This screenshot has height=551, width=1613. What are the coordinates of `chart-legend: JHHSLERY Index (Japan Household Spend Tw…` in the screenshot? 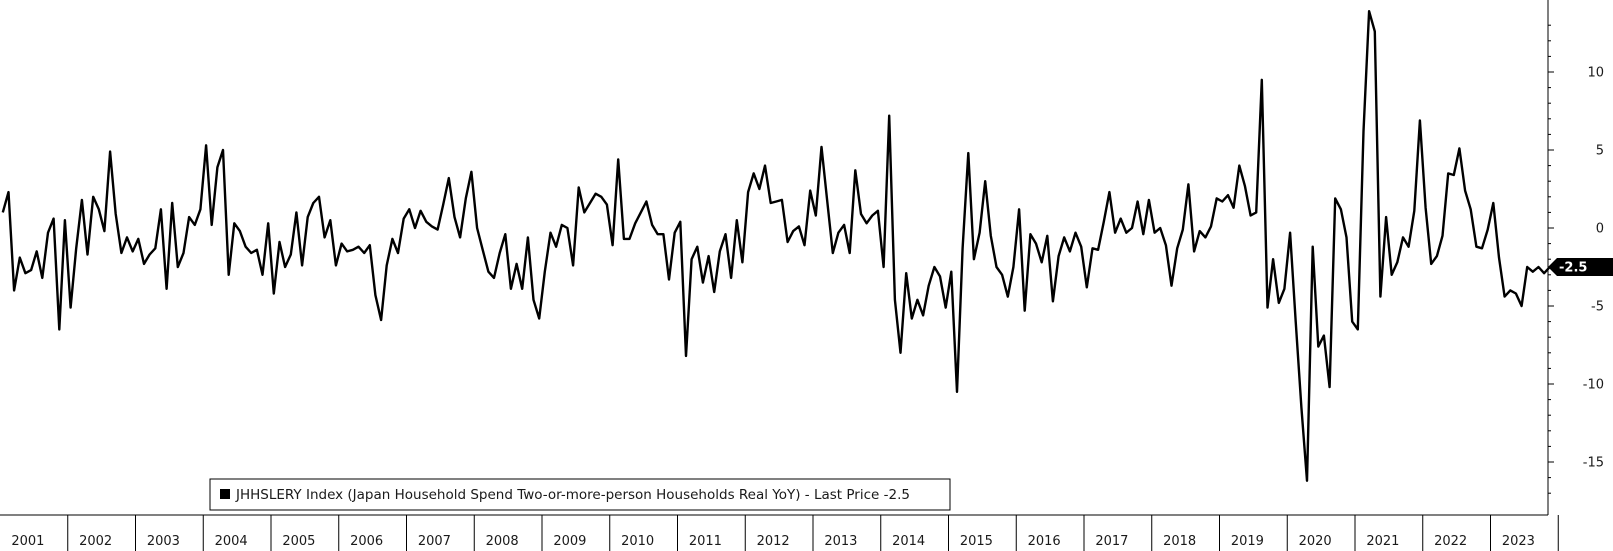 It's located at (580, 494).